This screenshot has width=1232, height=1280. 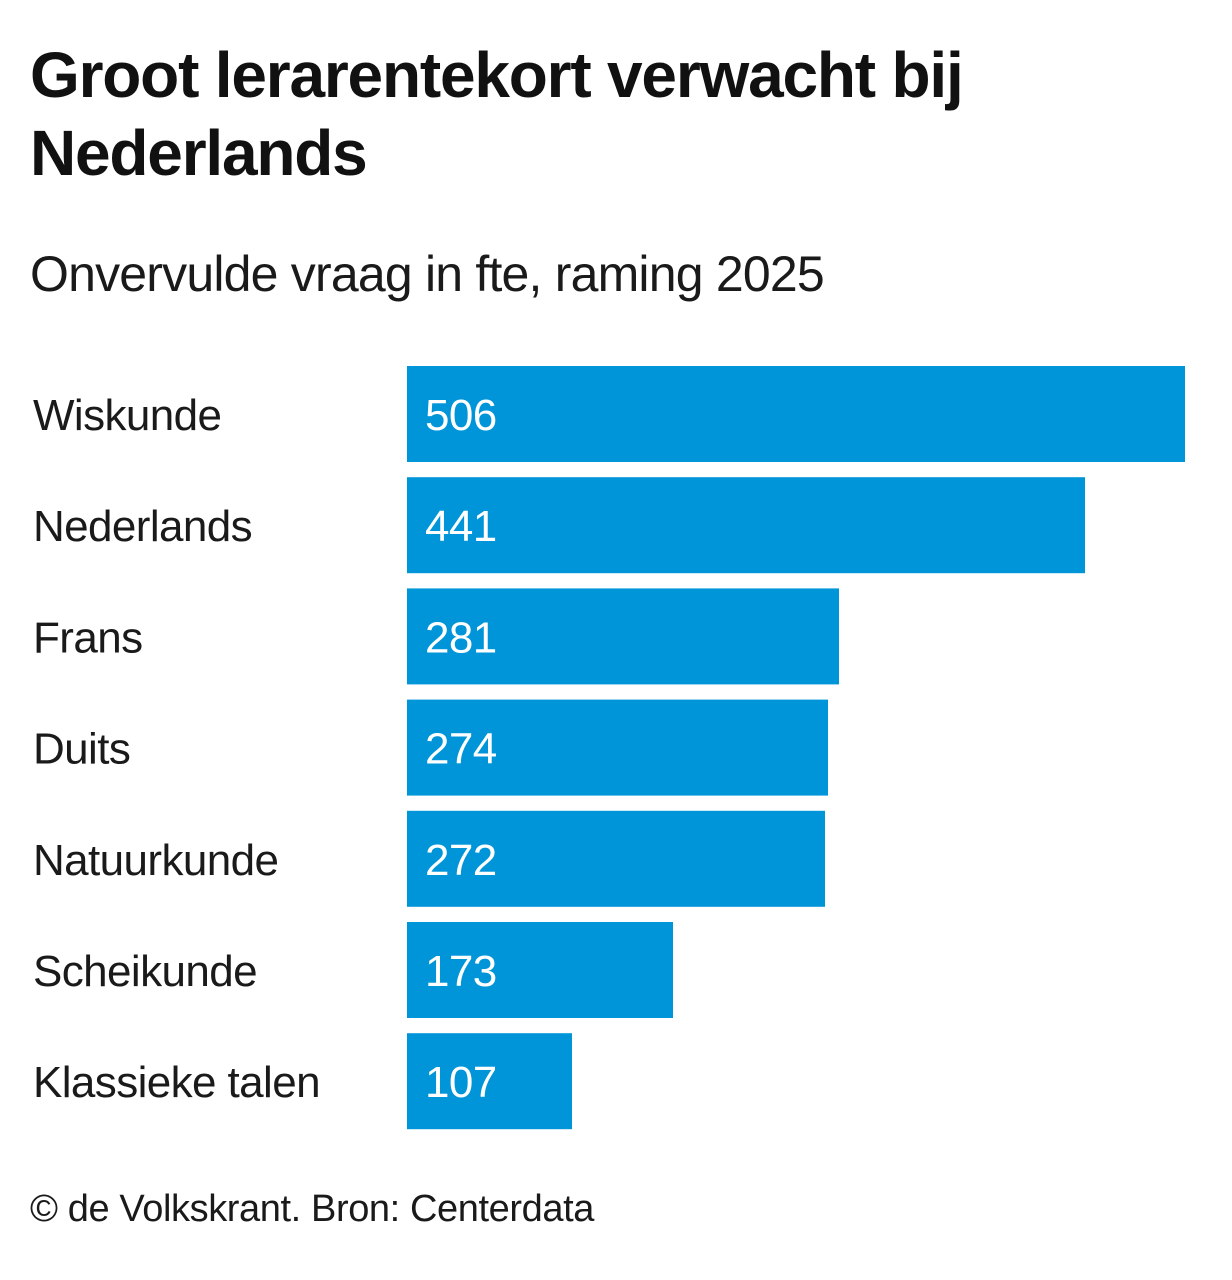 I want to click on value-label: 274, so click(x=461, y=749).